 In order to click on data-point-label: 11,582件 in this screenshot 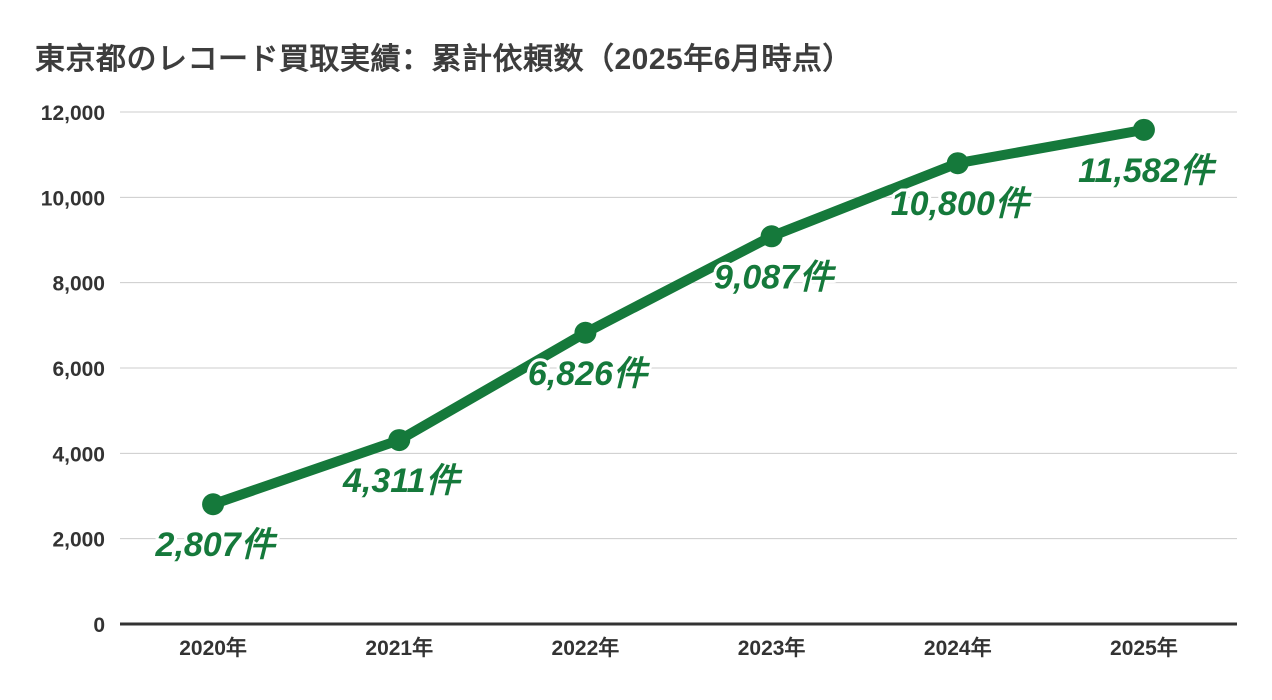, I will do `click(1147, 171)`.